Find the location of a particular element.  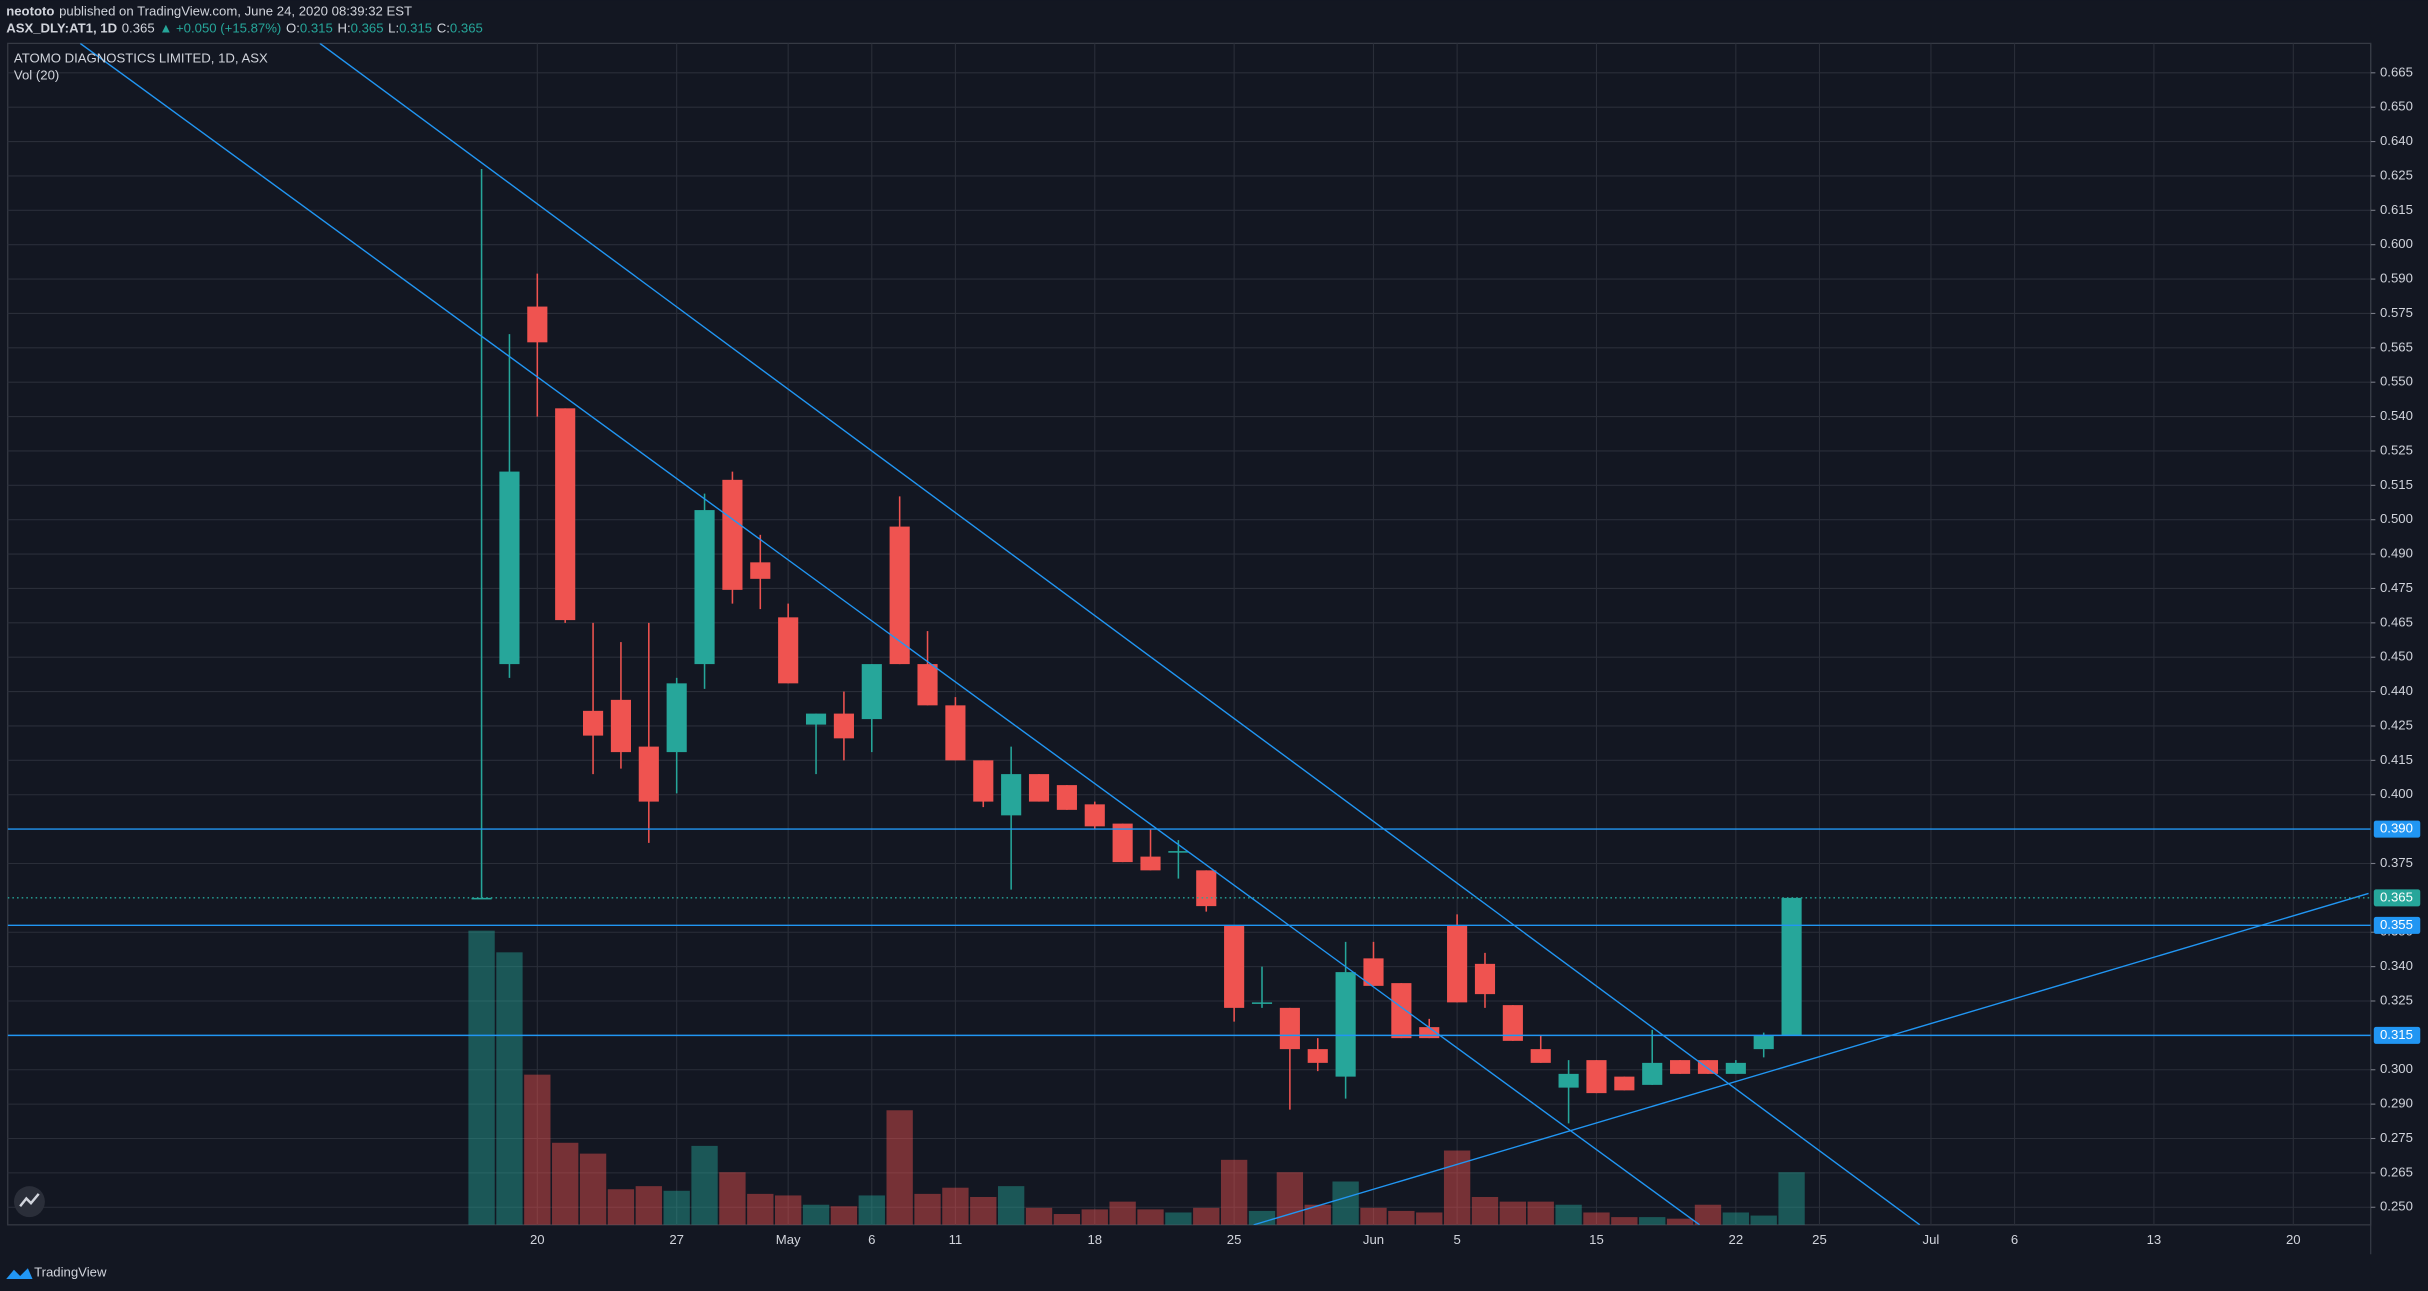

x-tick-label: 18 is located at coordinates (1094, 1239).